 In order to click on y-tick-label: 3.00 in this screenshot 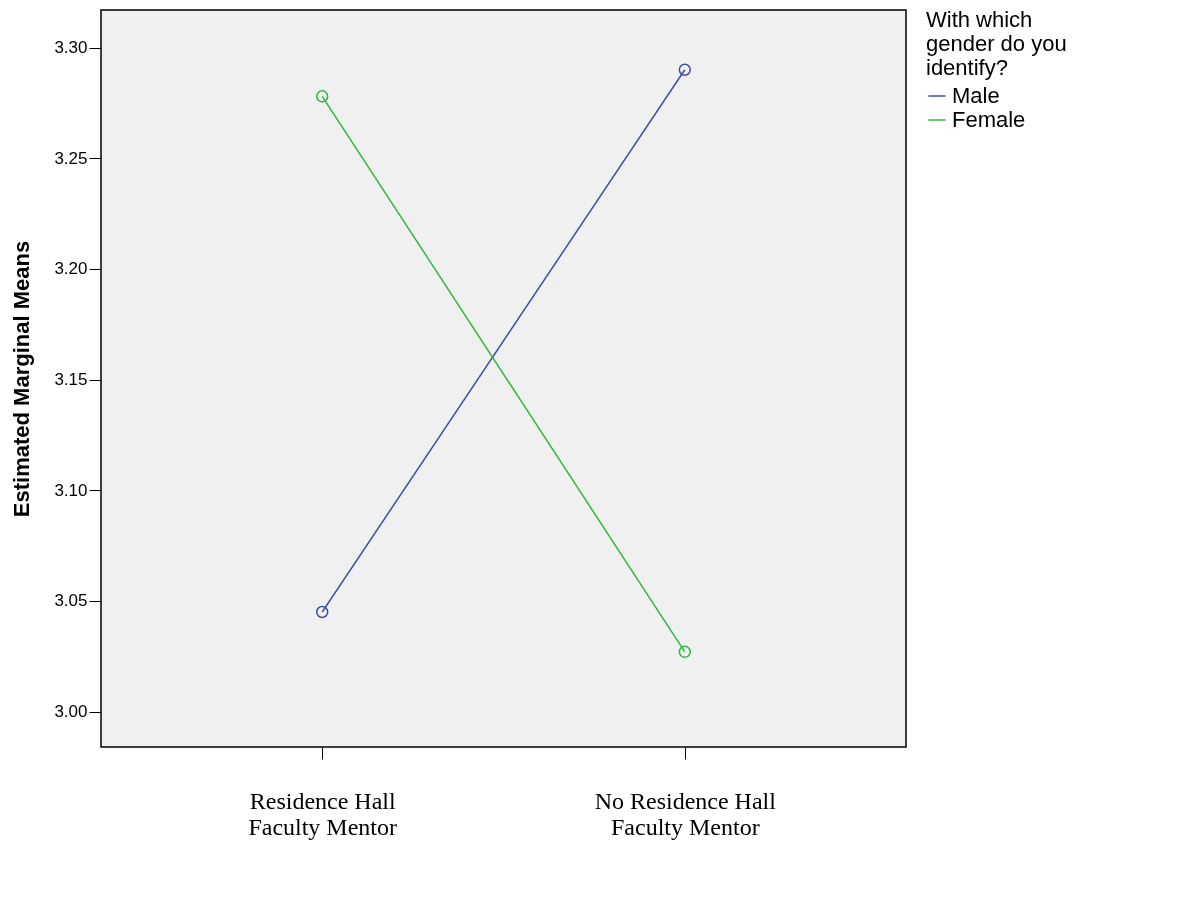, I will do `click(71, 712)`.